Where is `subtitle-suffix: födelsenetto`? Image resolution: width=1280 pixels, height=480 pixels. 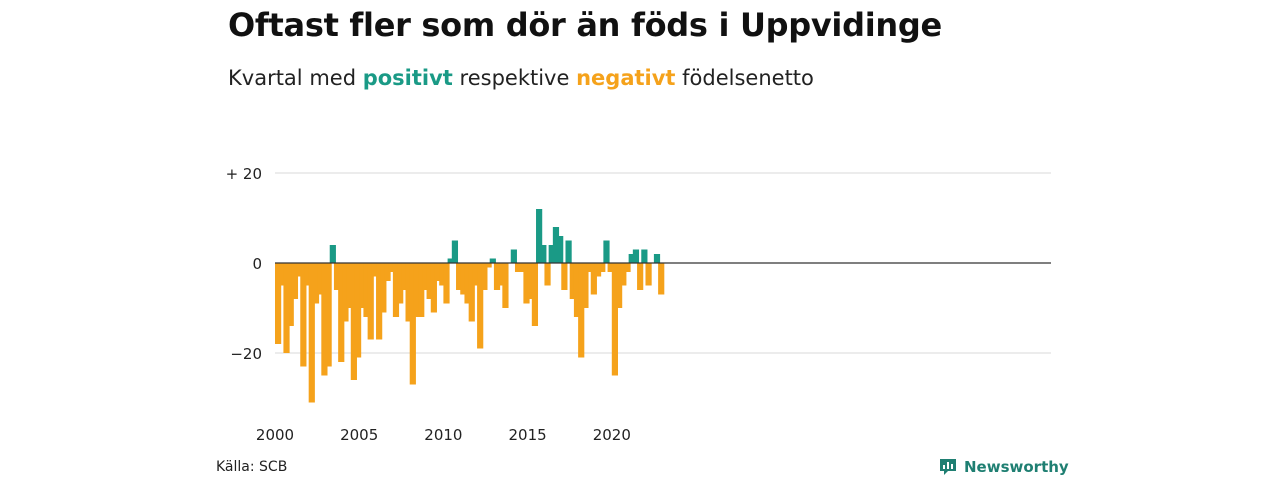
subtitle-suffix: födelsenetto is located at coordinates (748, 78).